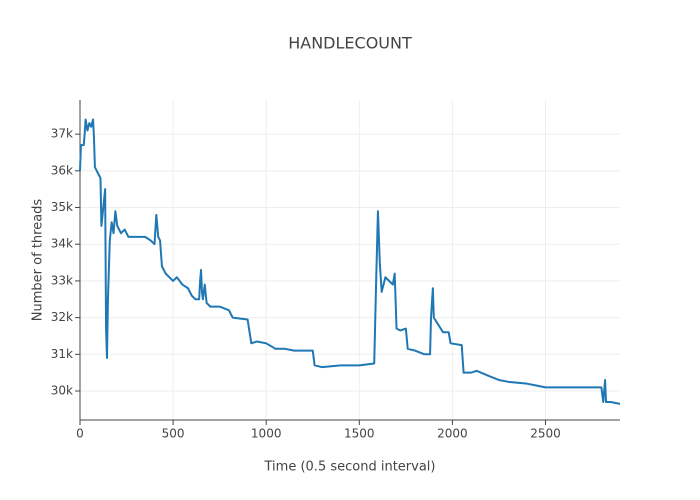  I want to click on x-tick-label: 0, so click(80, 434).